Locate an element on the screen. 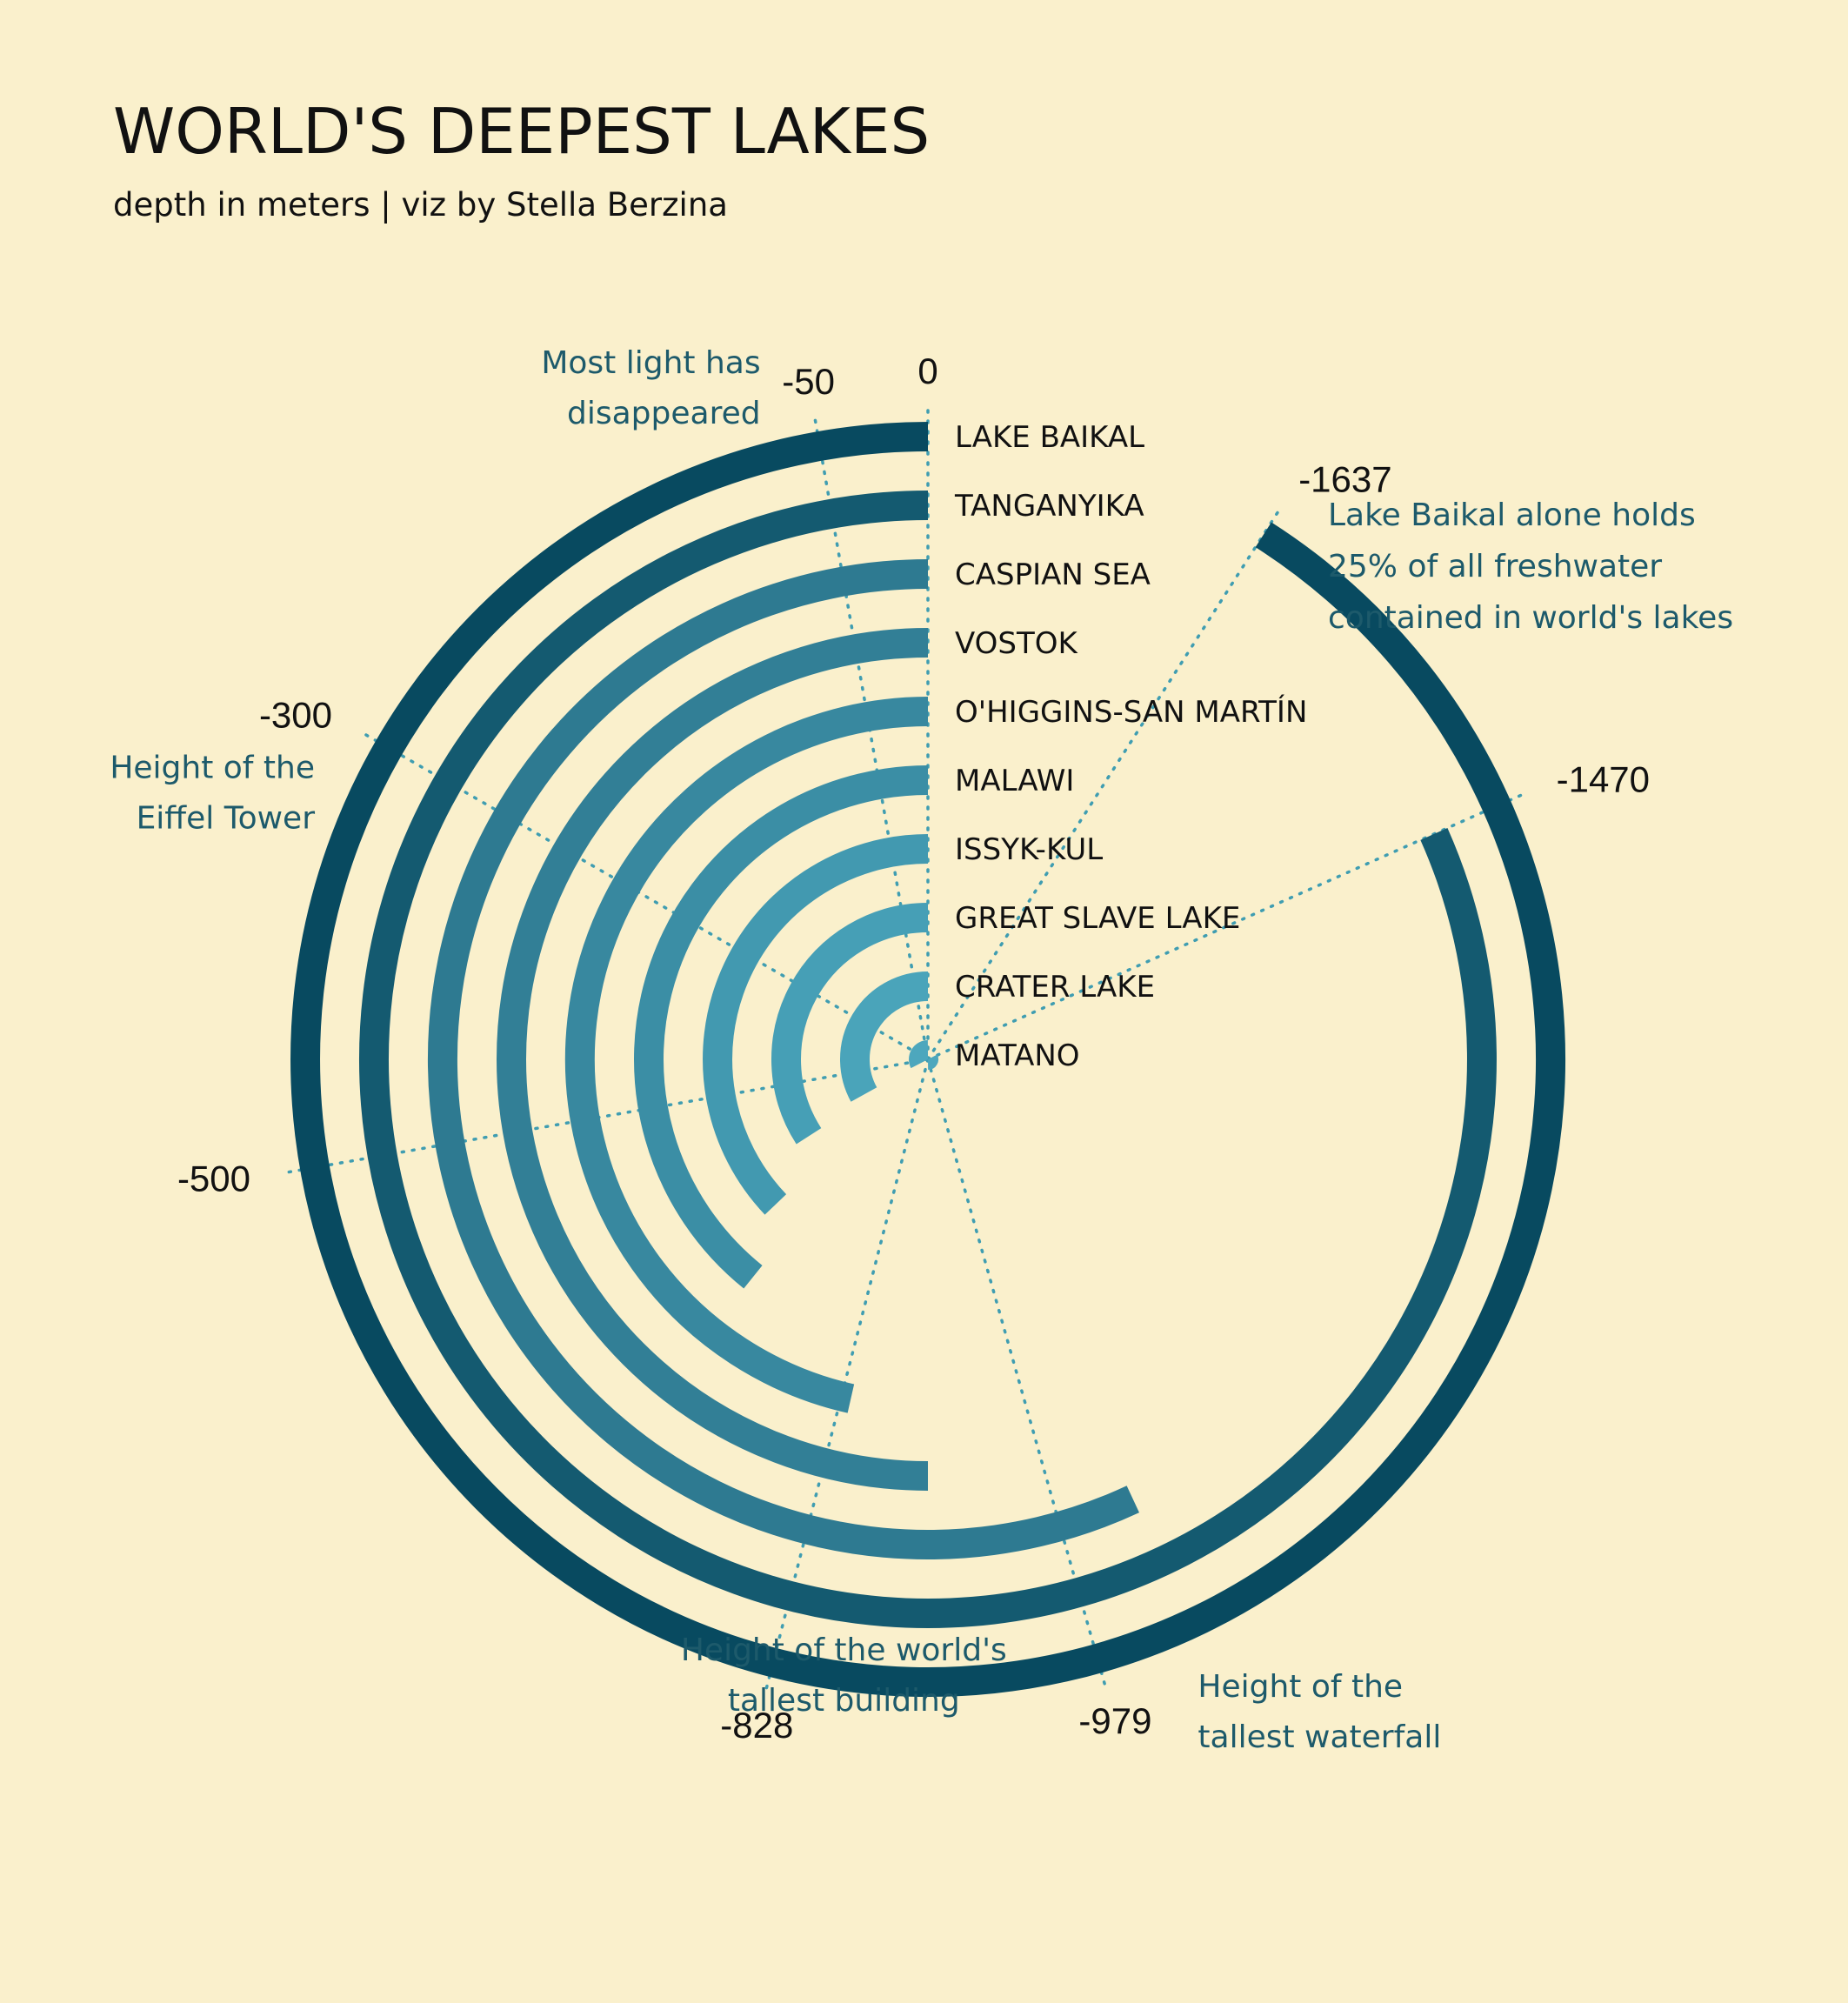 This screenshot has height=2003, width=1848. tick-label-1637: -1637 is located at coordinates (1344, 480).